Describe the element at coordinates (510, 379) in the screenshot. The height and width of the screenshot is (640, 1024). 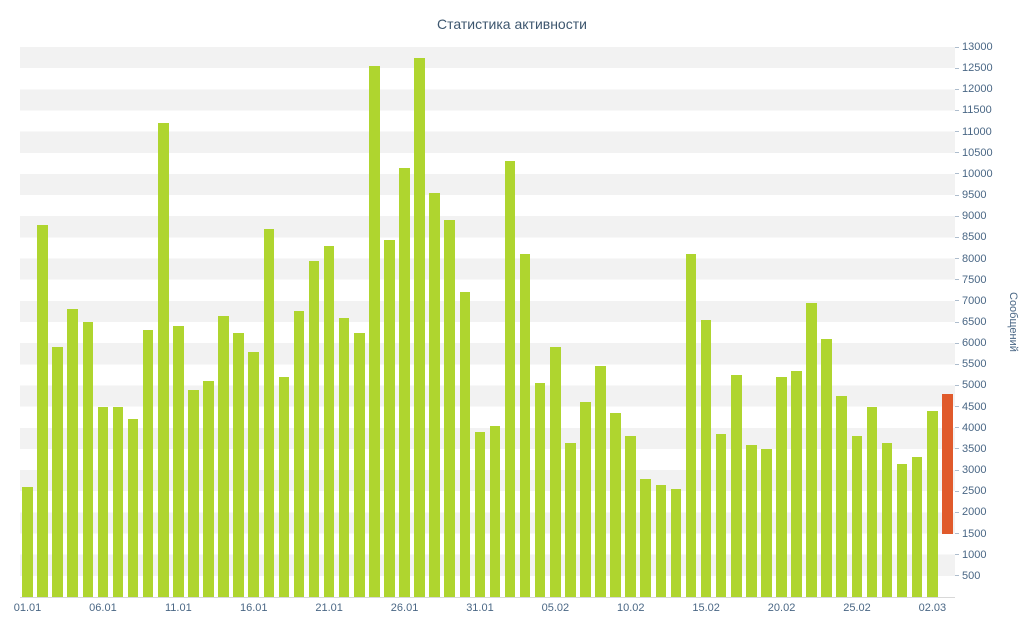
I see `bar-02.02` at that location.